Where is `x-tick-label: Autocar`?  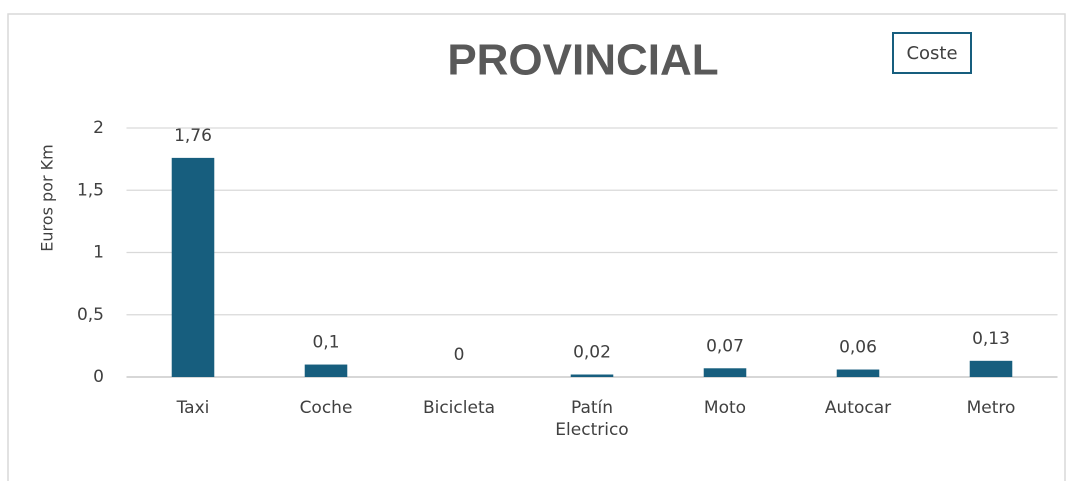
x-tick-label: Autocar is located at coordinates (858, 408).